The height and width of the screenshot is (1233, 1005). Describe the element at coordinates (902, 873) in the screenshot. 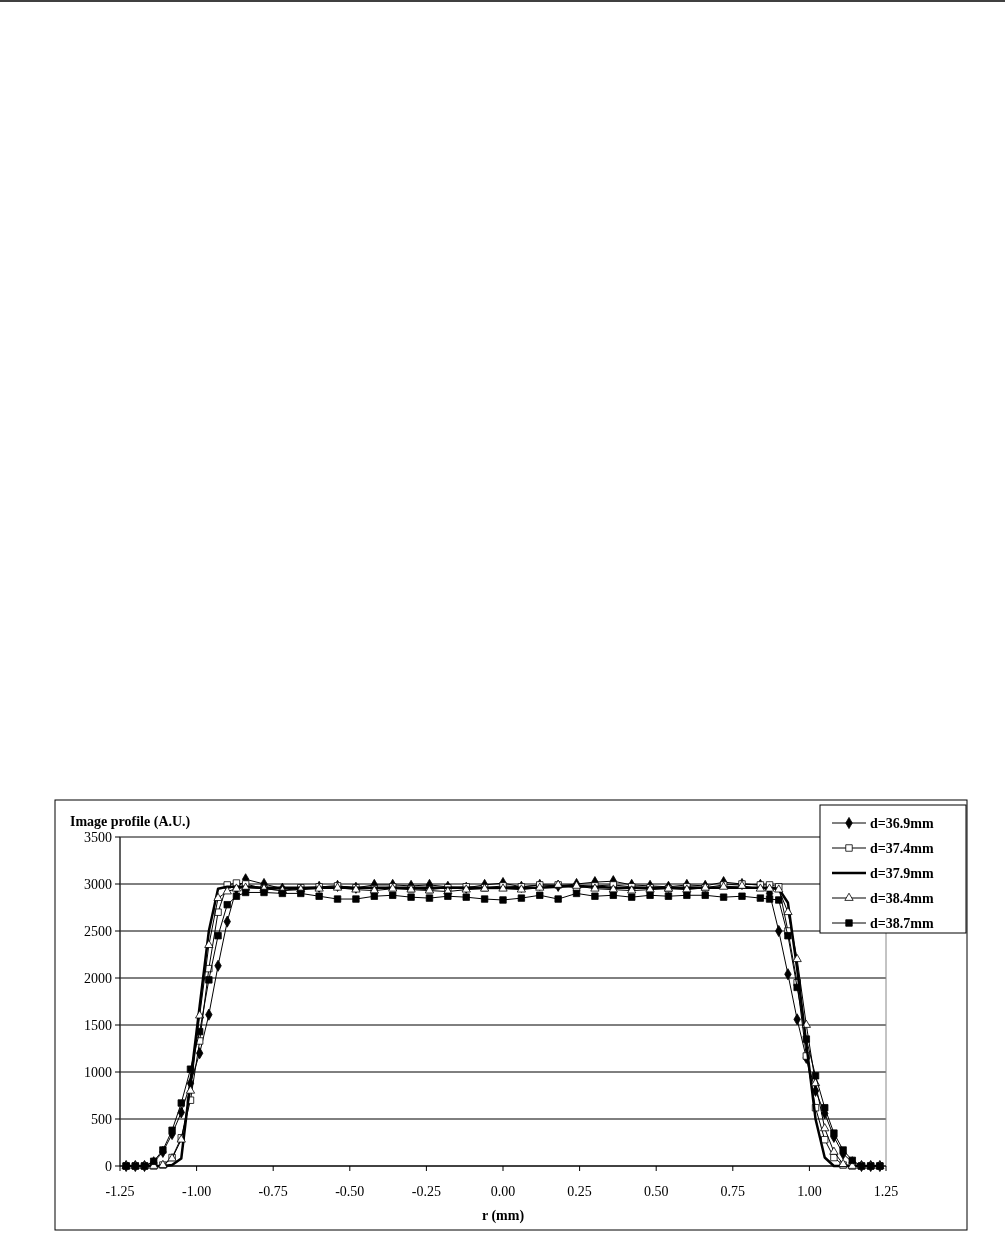

I see `legend-label: d=37.9mm` at that location.